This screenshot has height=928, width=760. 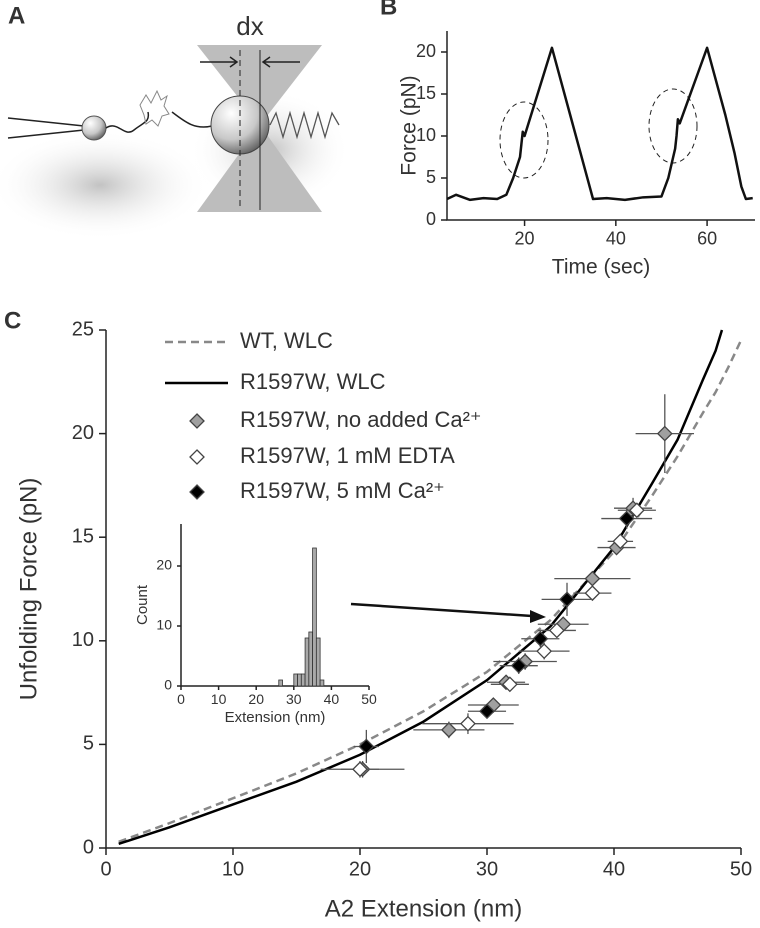 I want to click on x-axis-title: A2 Extension (nm), so click(x=423, y=908).